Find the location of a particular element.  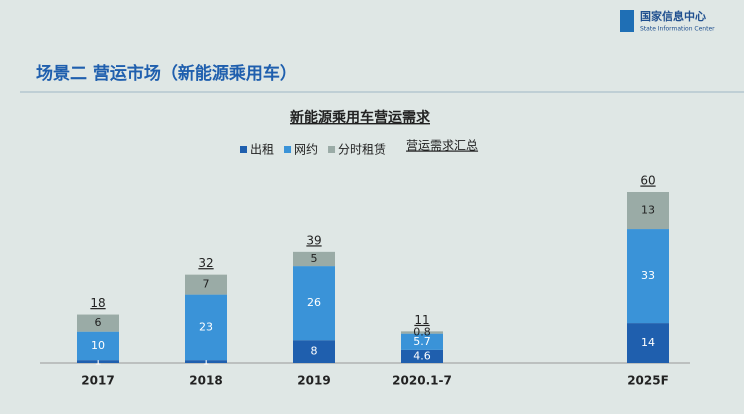

page-title: 场景二 营运市场（新能源乘用车） is located at coordinates (166, 73).